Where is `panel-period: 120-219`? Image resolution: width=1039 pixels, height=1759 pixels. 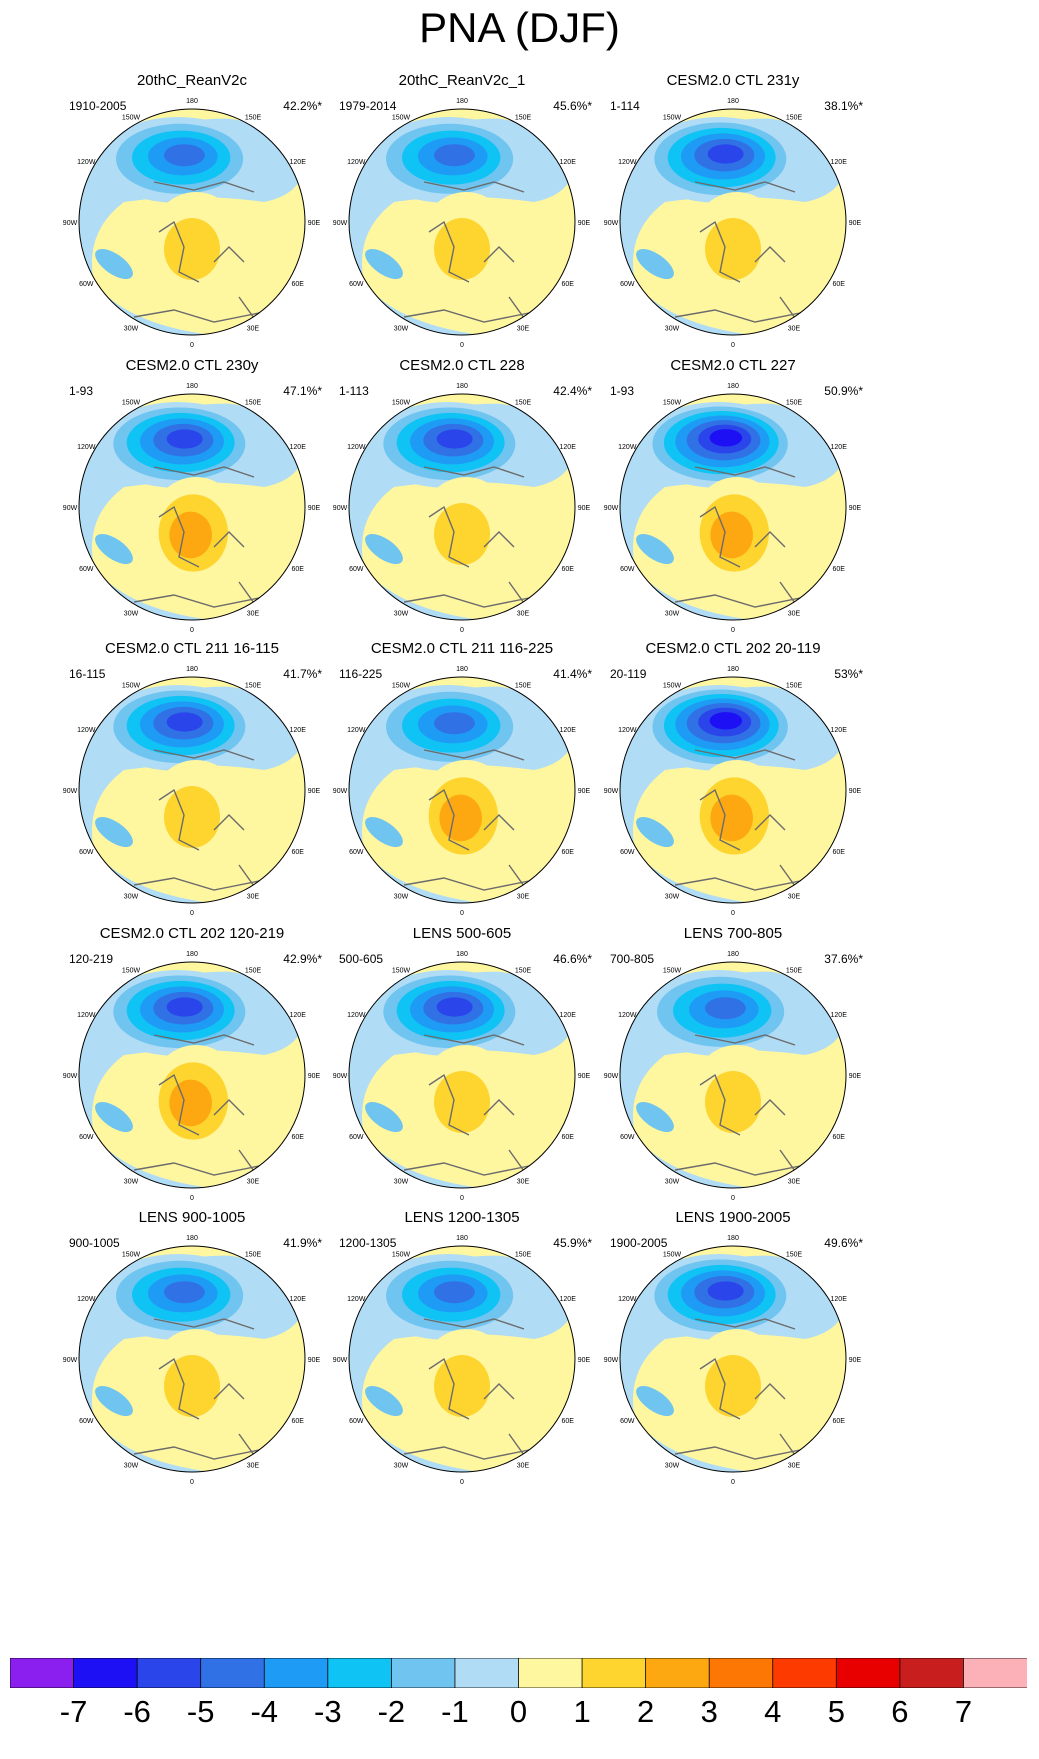 panel-period: 120-219 is located at coordinates (91, 959).